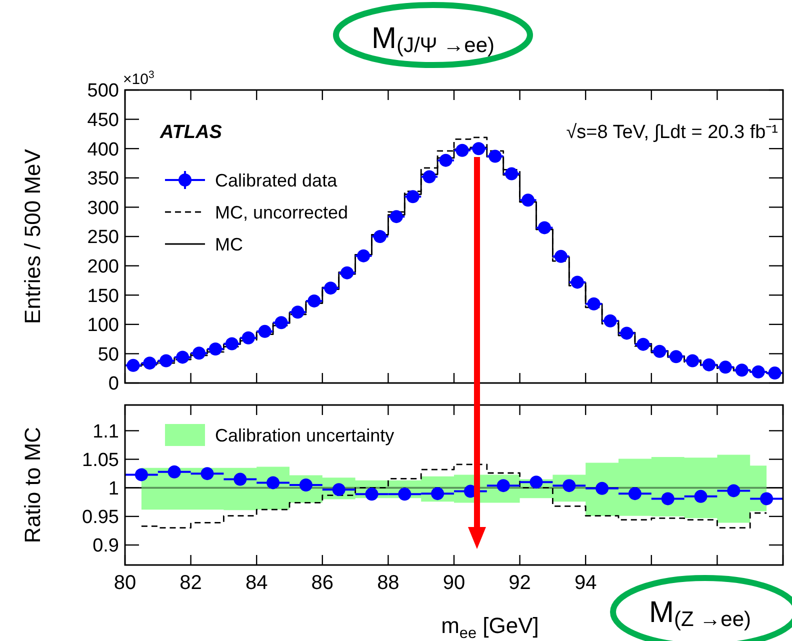  I want to click on y-axis-title: Entries / 500 MeV, so click(32, 236).